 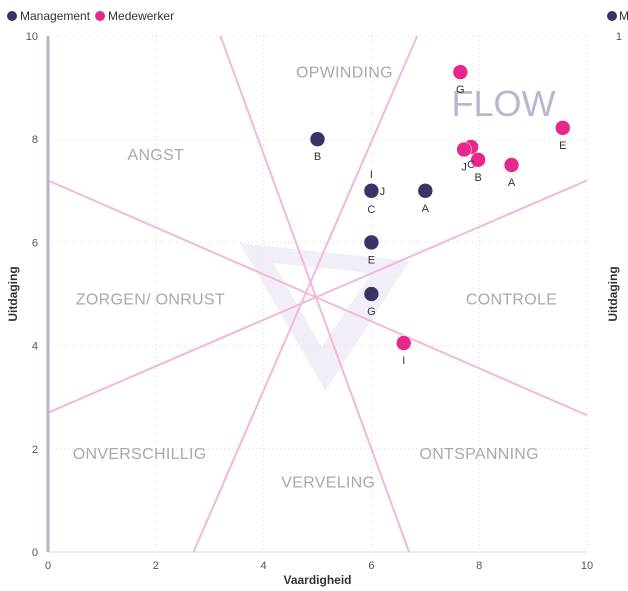 I want to click on point-label-medewerker: C, so click(x=471, y=165).